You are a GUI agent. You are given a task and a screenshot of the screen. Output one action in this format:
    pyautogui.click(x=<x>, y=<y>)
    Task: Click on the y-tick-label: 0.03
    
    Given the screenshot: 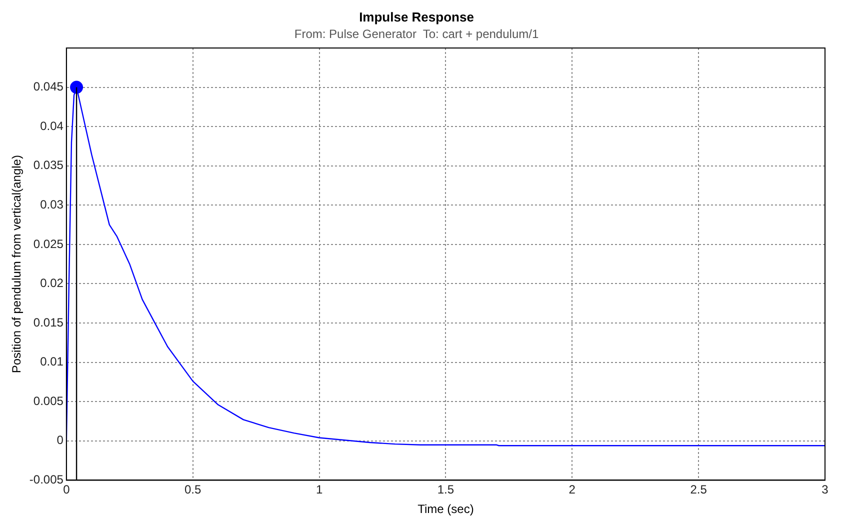 What is the action you would take?
    pyautogui.click(x=52, y=204)
    